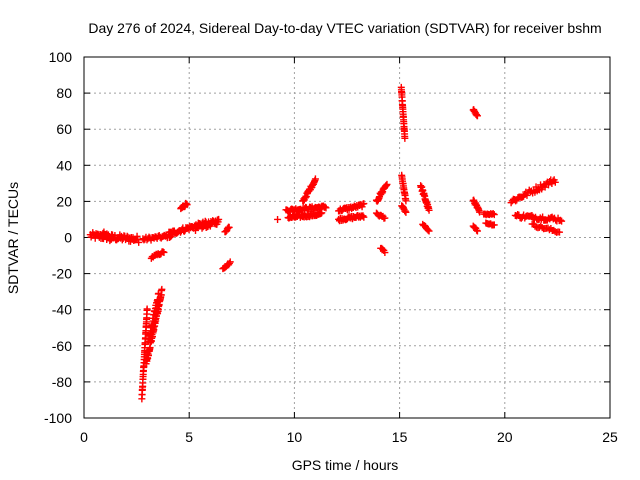 The height and width of the screenshot is (480, 640). I want to click on y-tick-label: 100, so click(61, 57).